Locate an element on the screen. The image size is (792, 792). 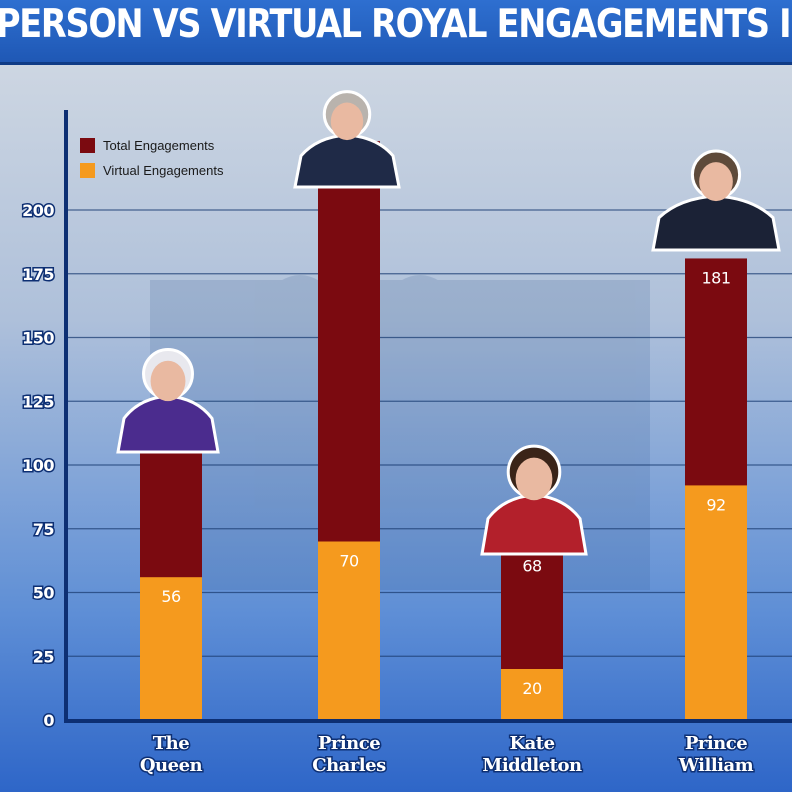
legend-label: Total Engagements is located at coordinates (159, 145).